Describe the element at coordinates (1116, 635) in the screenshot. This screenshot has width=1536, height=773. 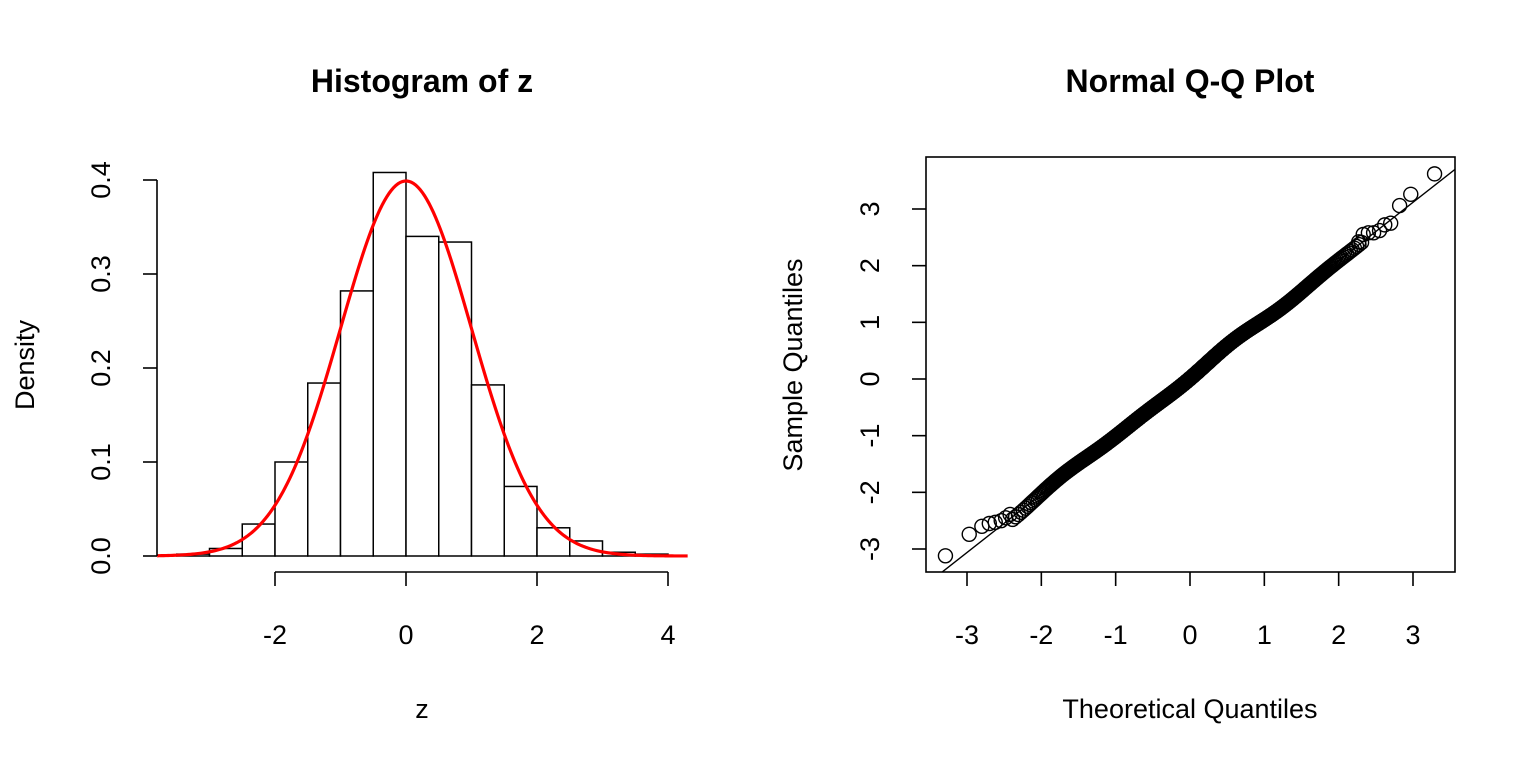
I see `qq-plot-x-tick-label: -1` at that location.